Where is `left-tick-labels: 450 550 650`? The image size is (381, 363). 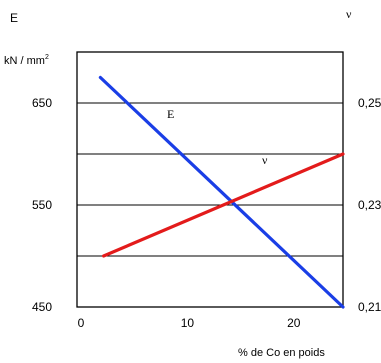
left-tick-labels: 450 550 650 is located at coordinates (42, 205).